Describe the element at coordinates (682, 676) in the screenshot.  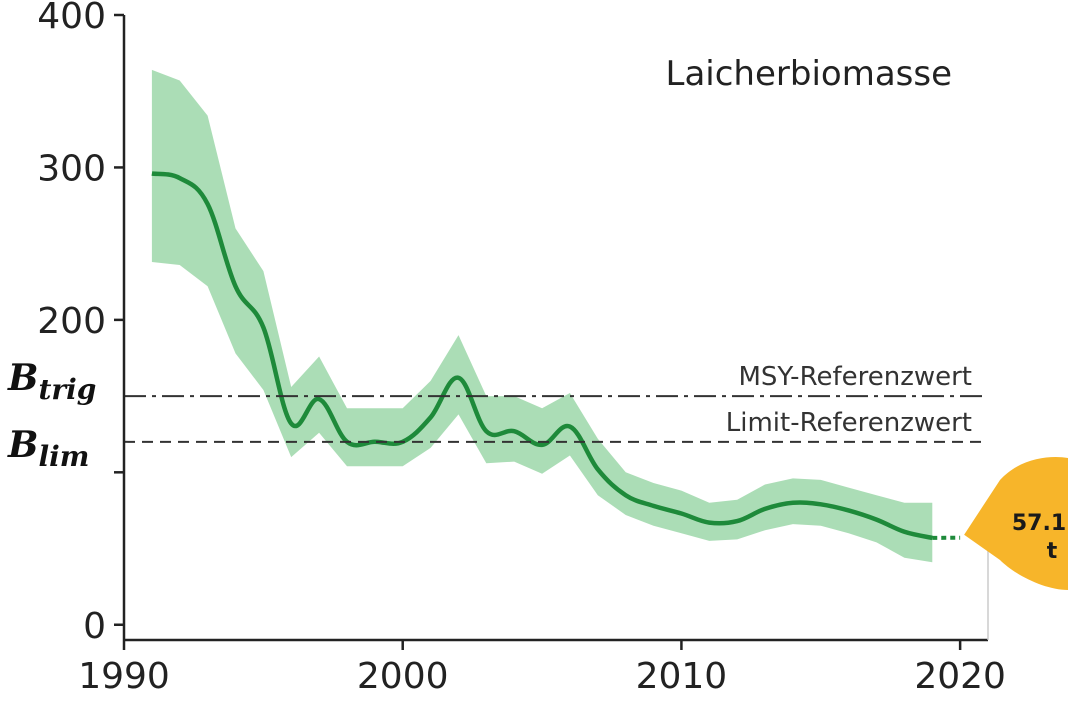
I see `x-tick-label: 2010` at that location.